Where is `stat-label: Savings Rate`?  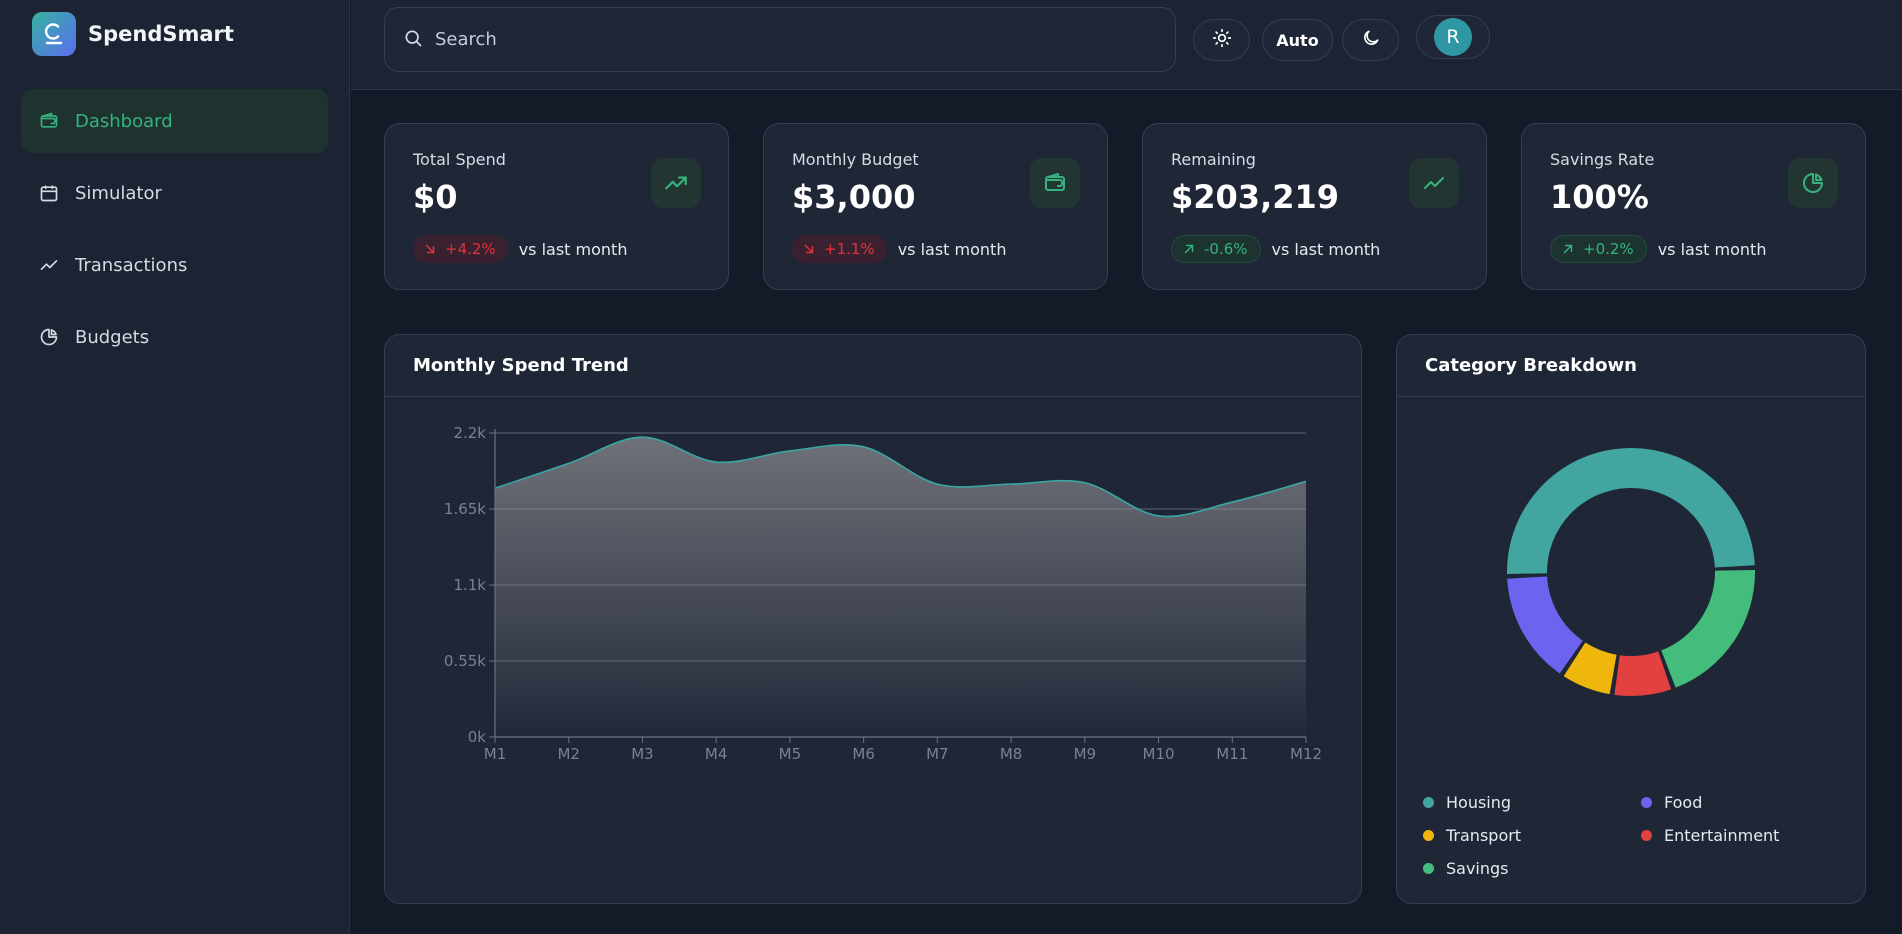
stat-label: Savings Rate is located at coordinates (1602, 159).